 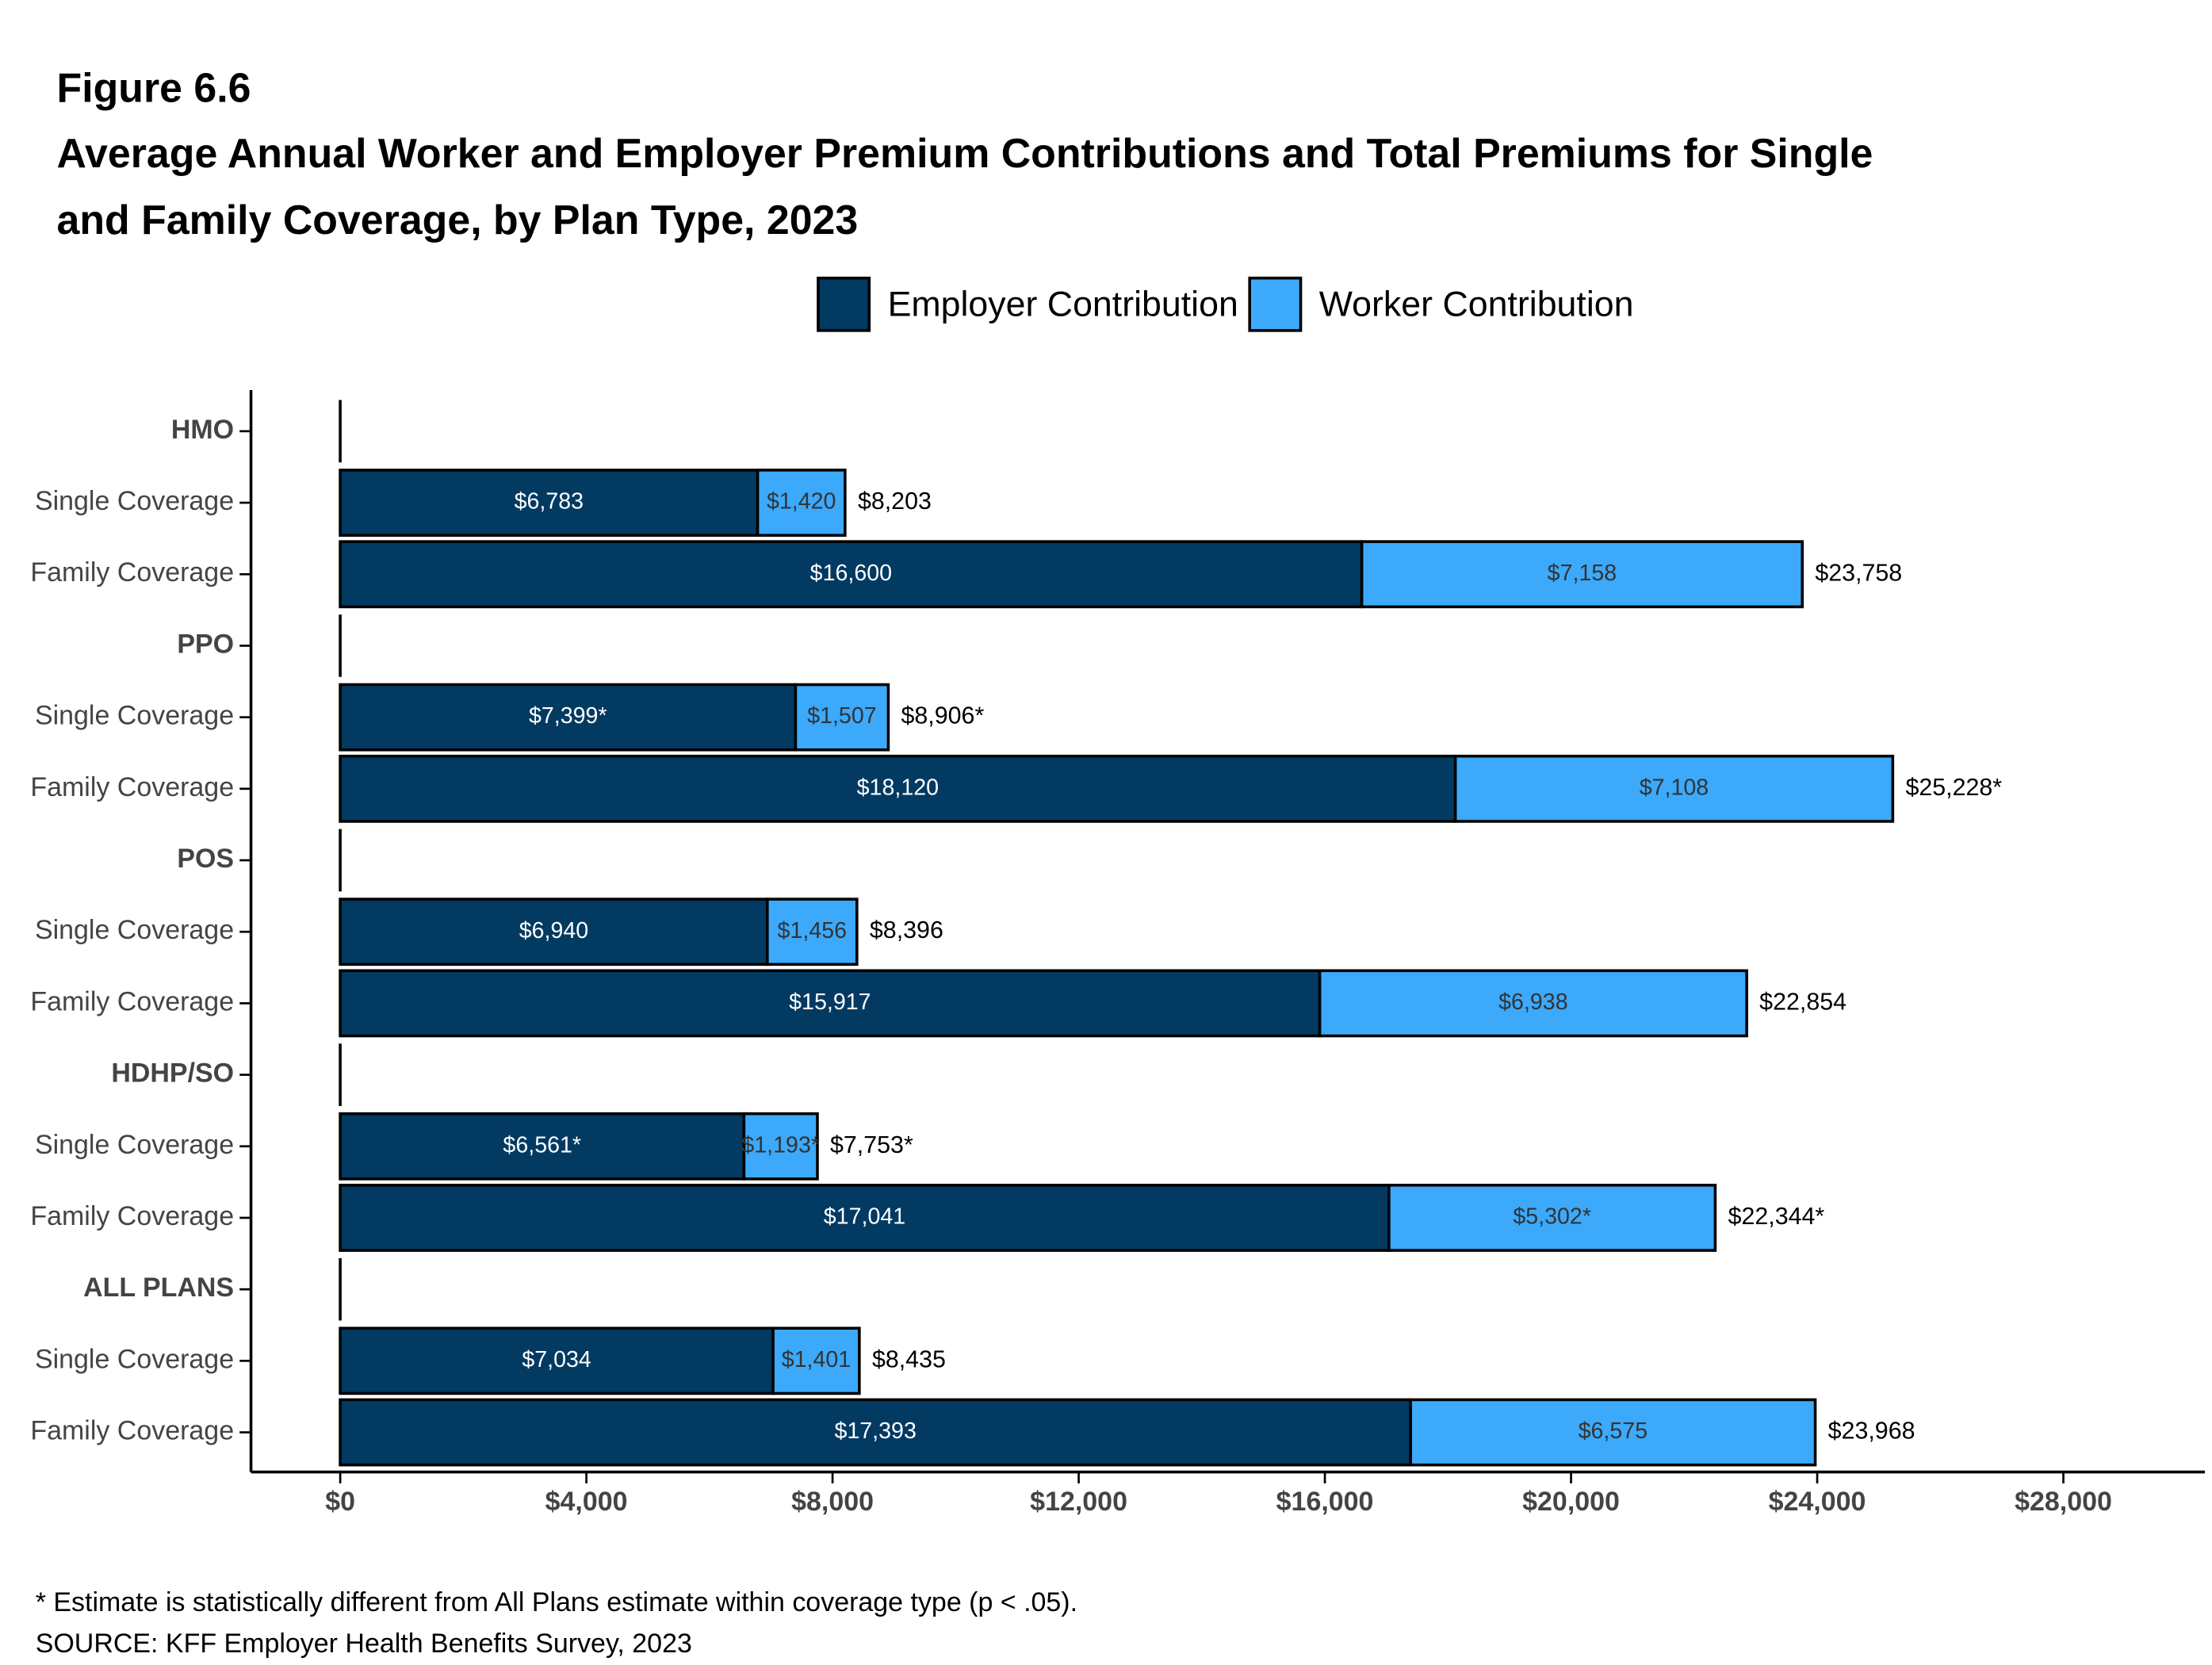 I want to click on total-label: $7,753*, so click(x=871, y=1144).